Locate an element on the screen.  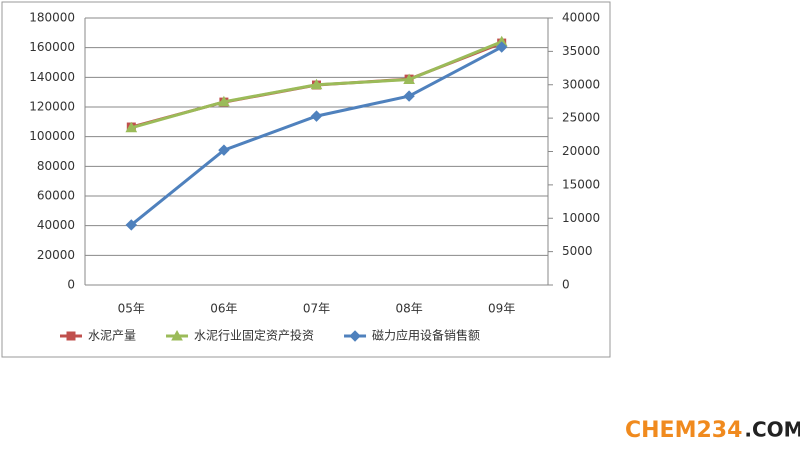
watermark-brand: CHEM234 is located at coordinates (683, 430).